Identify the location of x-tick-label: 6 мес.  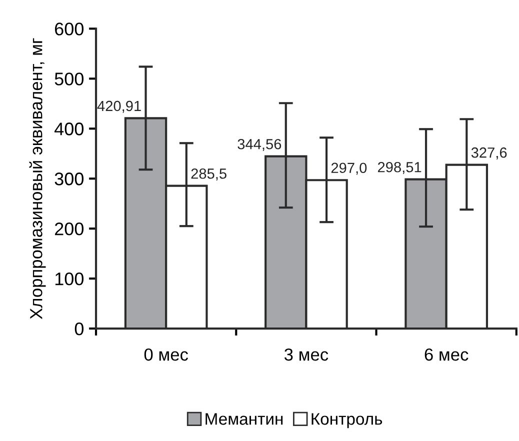
(446, 354).